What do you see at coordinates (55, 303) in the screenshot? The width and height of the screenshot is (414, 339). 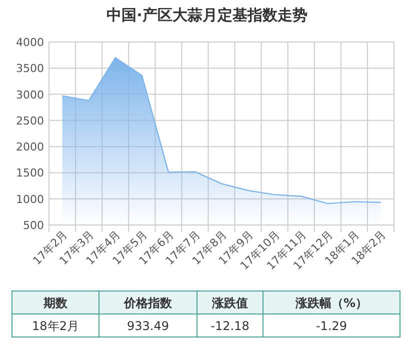 I see `text: 期数` at bounding box center [55, 303].